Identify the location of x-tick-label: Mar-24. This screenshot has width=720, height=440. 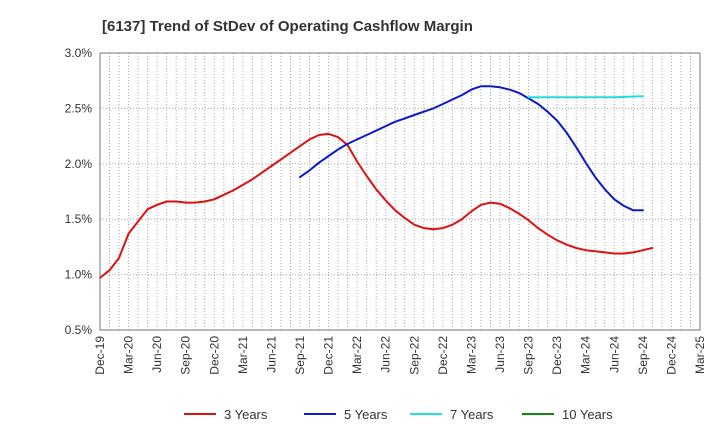
(586, 355).